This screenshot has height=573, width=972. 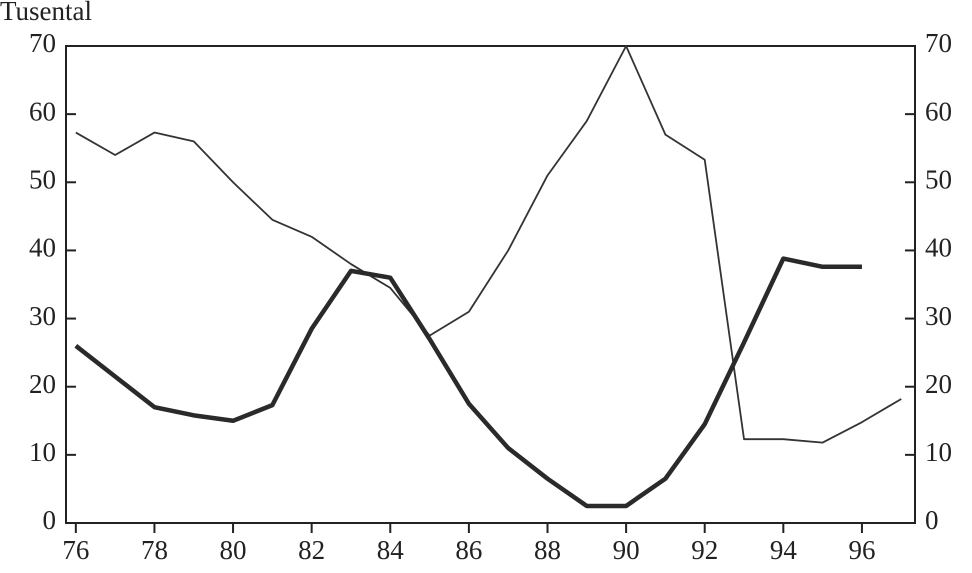 I want to click on y2-tick-label: 50, so click(x=938, y=179).